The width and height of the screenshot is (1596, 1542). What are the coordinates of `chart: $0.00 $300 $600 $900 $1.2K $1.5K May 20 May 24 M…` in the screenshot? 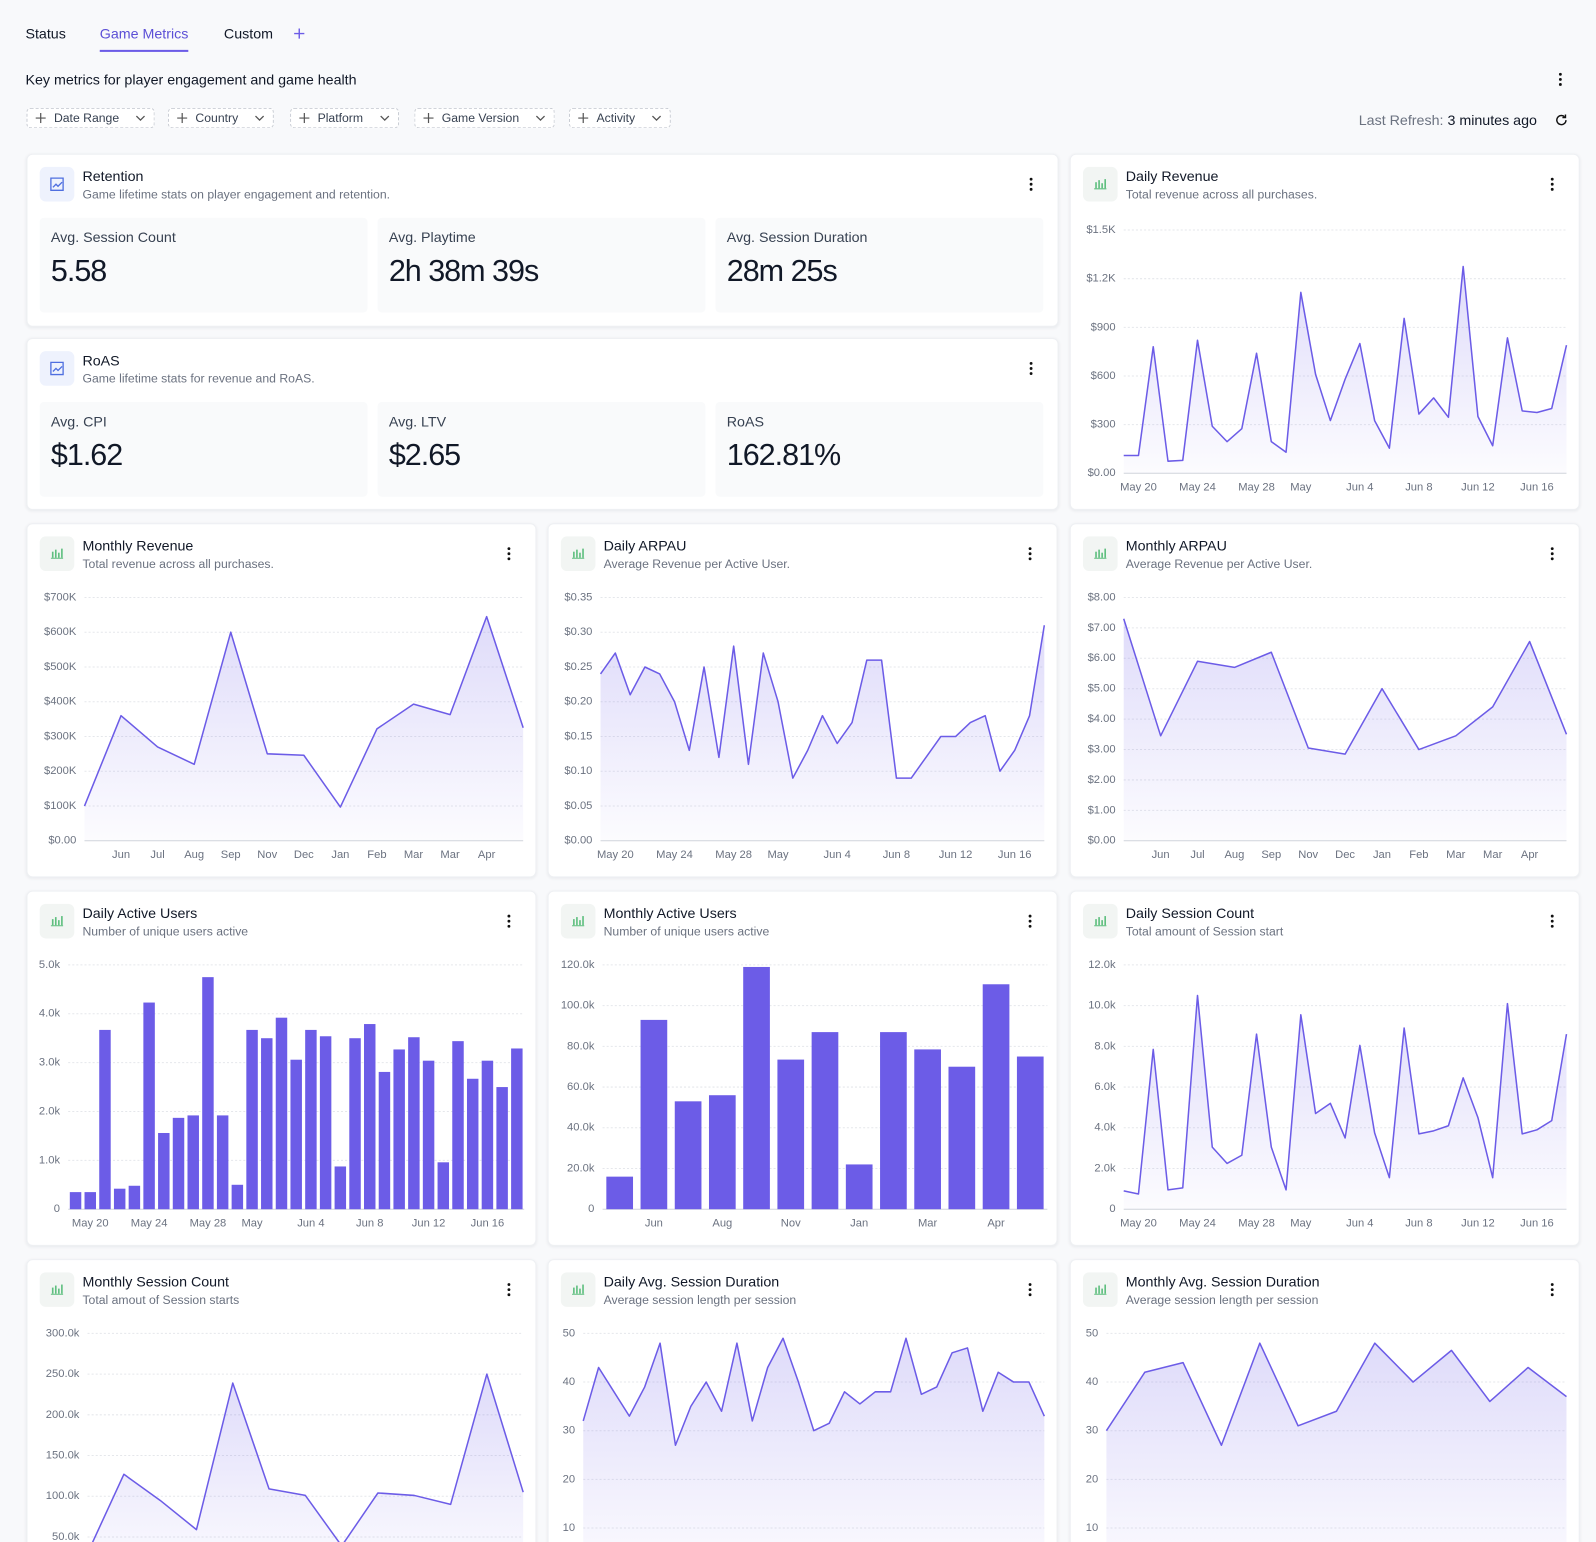 It's located at (1327, 359).